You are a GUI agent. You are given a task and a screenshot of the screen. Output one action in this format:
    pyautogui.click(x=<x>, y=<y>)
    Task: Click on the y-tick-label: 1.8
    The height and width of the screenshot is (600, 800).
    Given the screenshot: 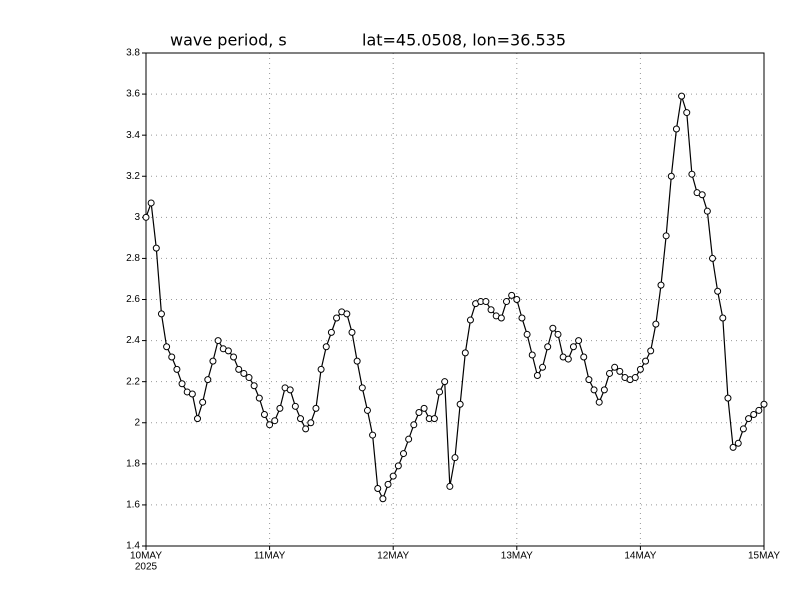 What is the action you would take?
    pyautogui.click(x=133, y=463)
    